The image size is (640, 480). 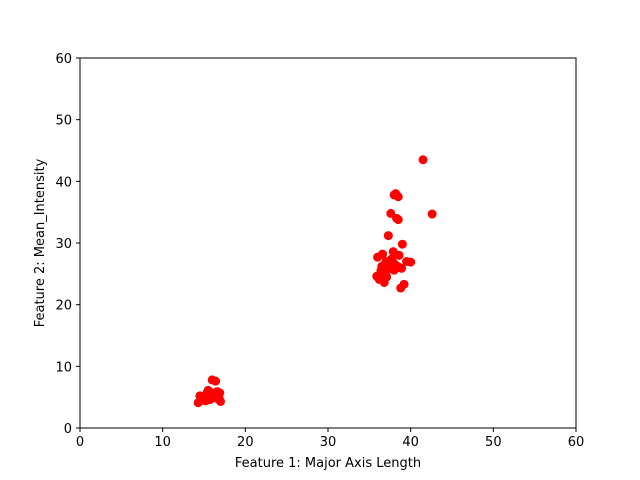 I want to click on y-tick-label: 20, so click(x=63, y=306).